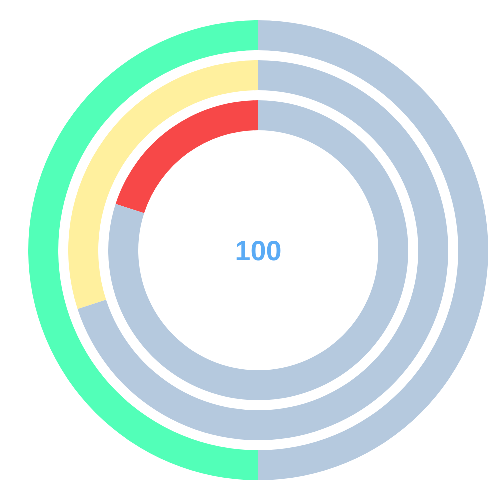 The height and width of the screenshot is (500, 500). Describe the element at coordinates (258, 251) in the screenshot. I see `text: 100` at that location.